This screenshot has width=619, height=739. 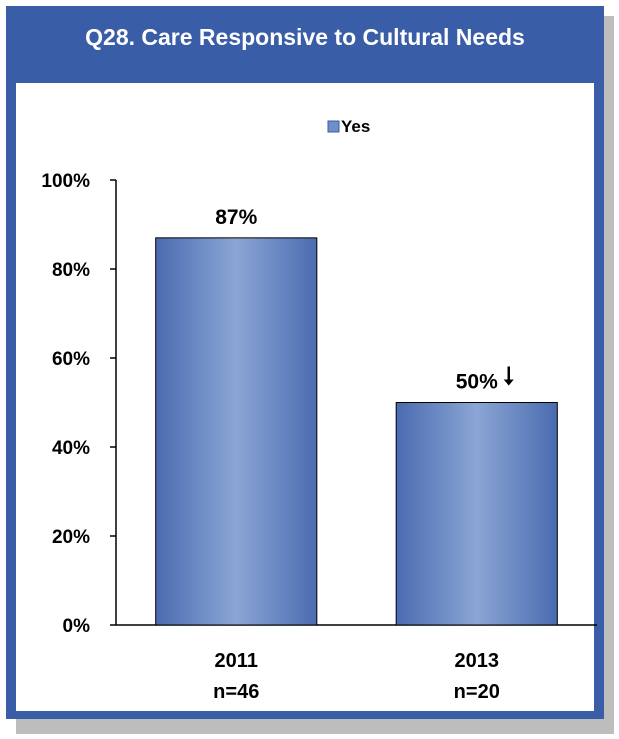 I want to click on x-sample-size-label: n=46, so click(x=236, y=692).